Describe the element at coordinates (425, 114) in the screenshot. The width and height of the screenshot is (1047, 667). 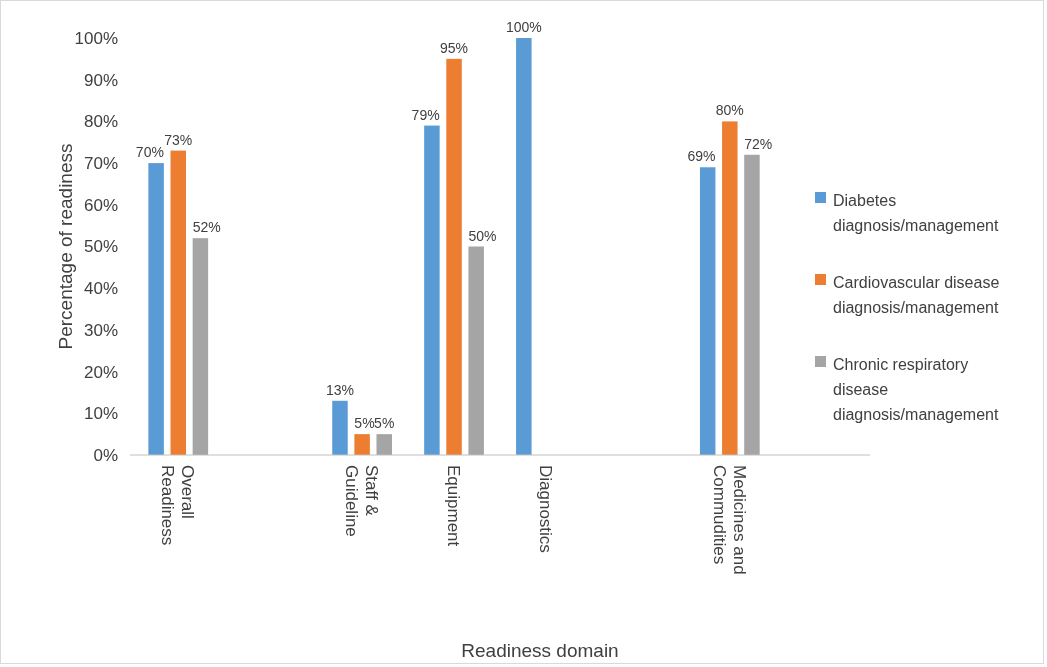
I see `data-label: 79%` at that location.